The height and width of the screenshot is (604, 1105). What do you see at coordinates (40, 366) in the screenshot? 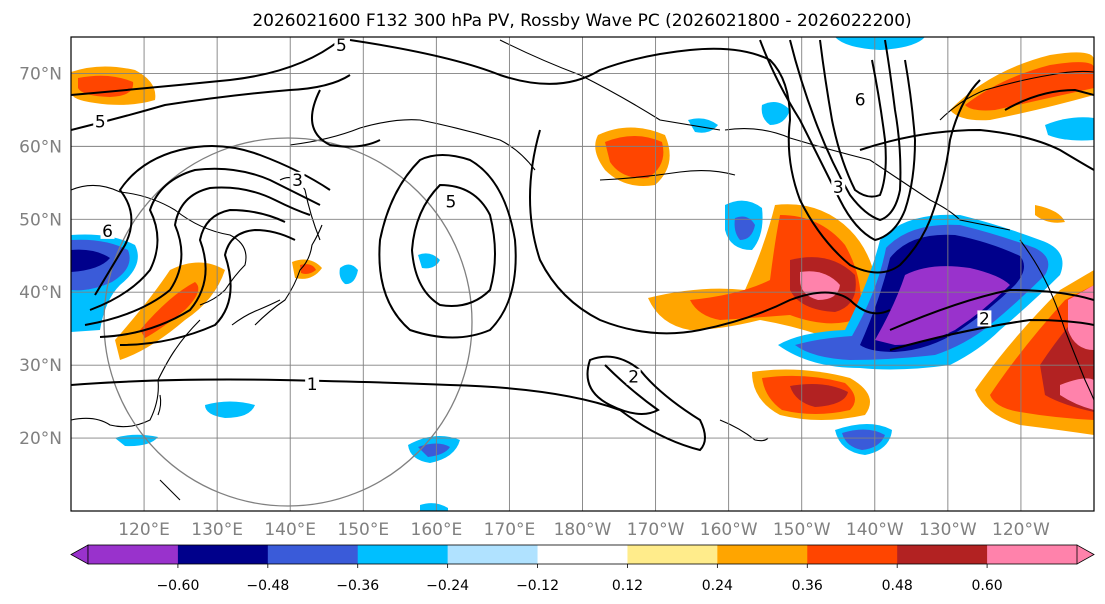
I see `lat-label: 30°N` at bounding box center [40, 366].